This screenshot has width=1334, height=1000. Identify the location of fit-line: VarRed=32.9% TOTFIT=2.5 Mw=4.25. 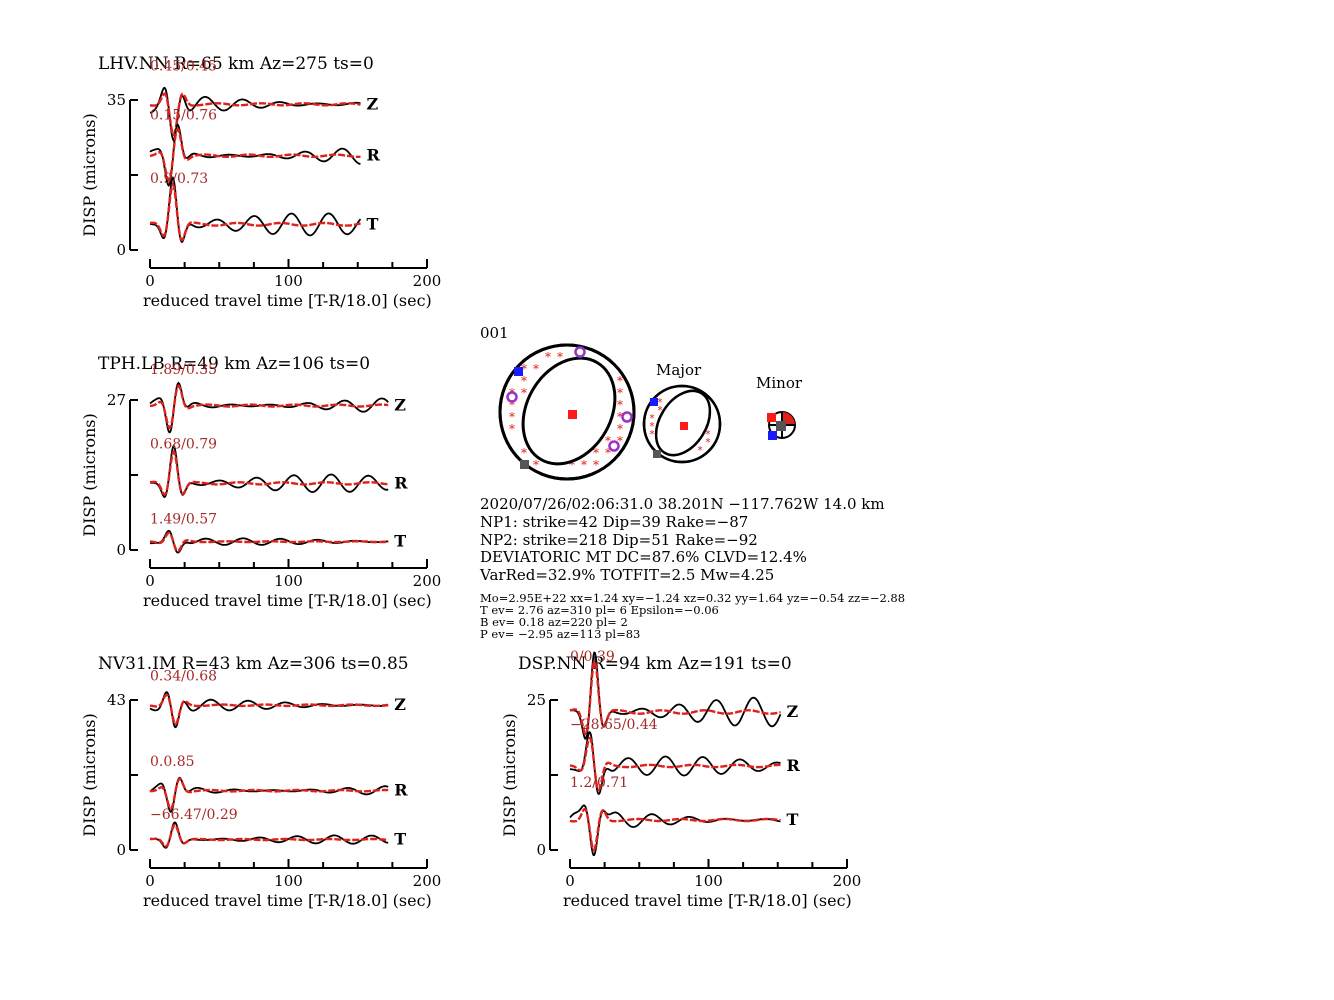
(626, 575).